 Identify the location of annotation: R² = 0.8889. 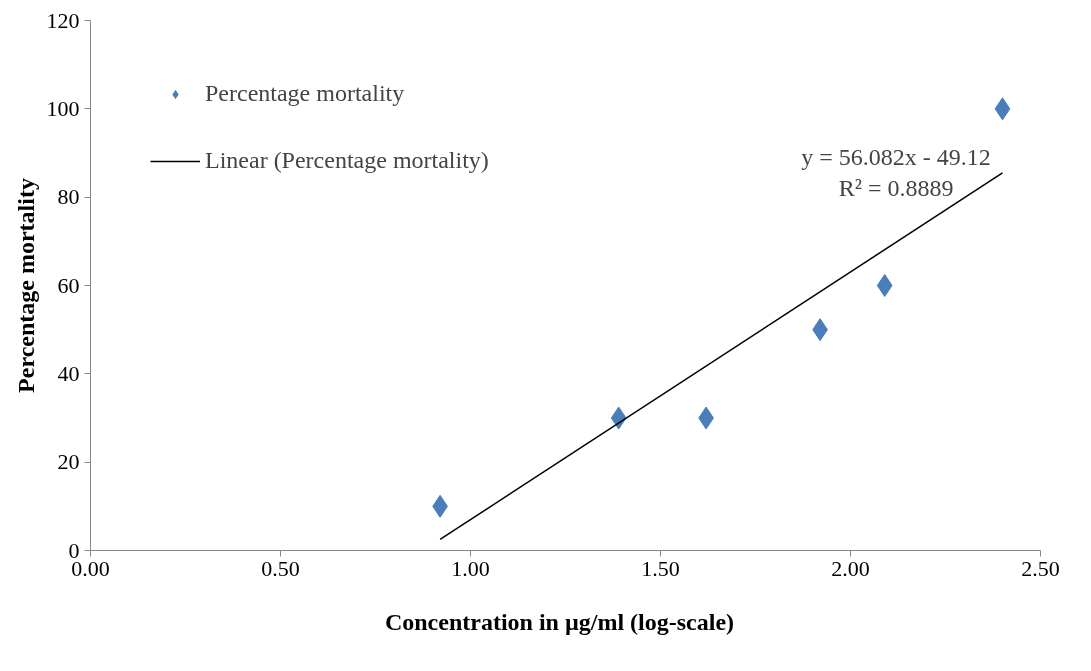
(896, 188).